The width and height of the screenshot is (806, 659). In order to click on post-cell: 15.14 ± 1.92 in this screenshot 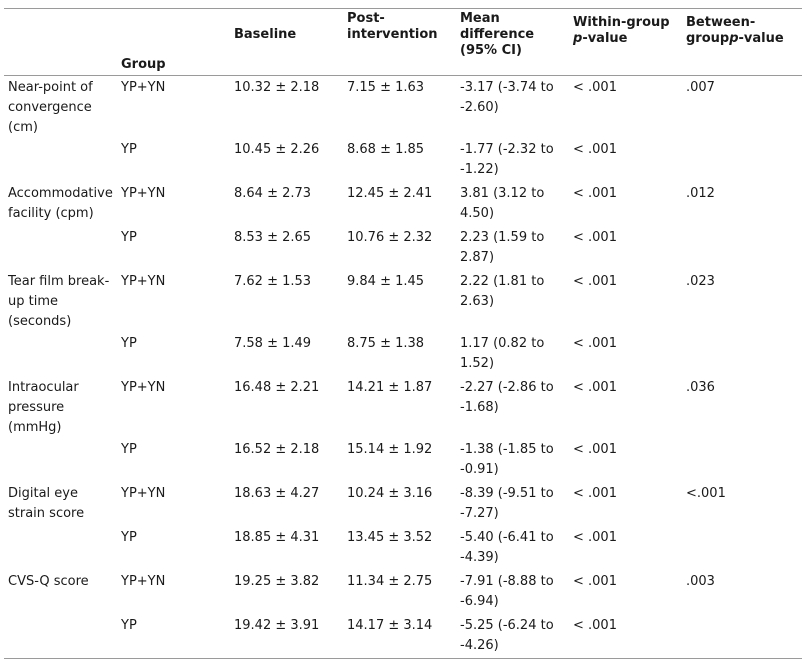, I will do `click(390, 449)`.